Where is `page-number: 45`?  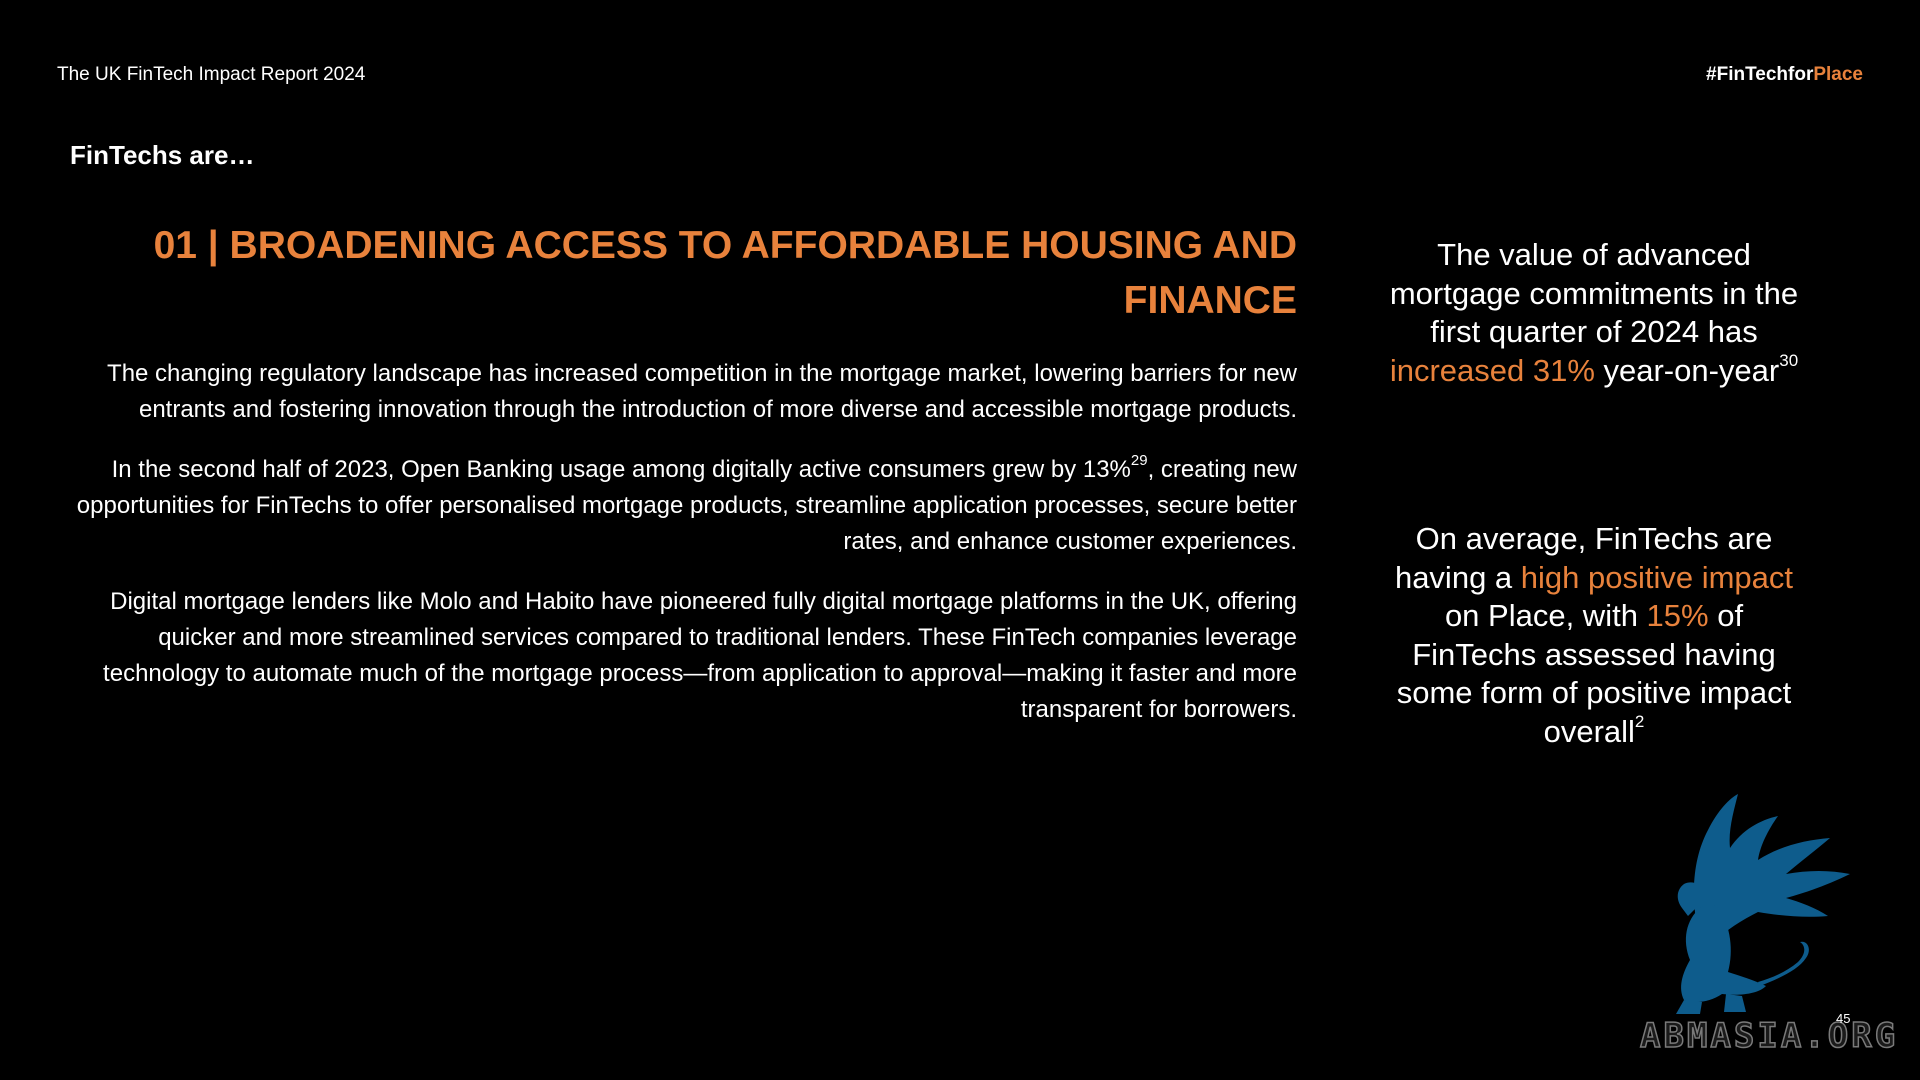 page-number: 45 is located at coordinates (1843, 1018).